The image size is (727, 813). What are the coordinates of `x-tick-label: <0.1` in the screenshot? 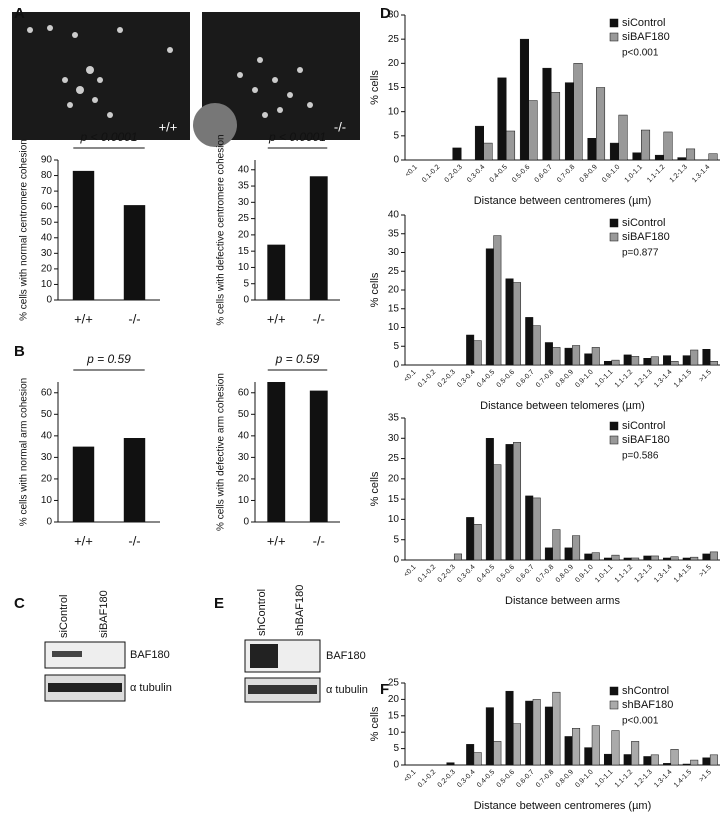 It's located at (410, 376).